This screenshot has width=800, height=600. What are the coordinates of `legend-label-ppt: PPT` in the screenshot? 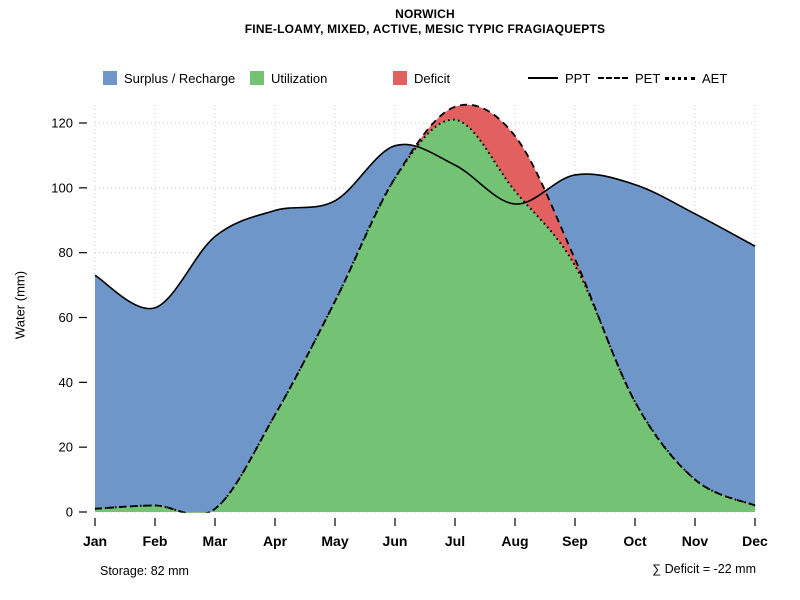 It's located at (578, 78).